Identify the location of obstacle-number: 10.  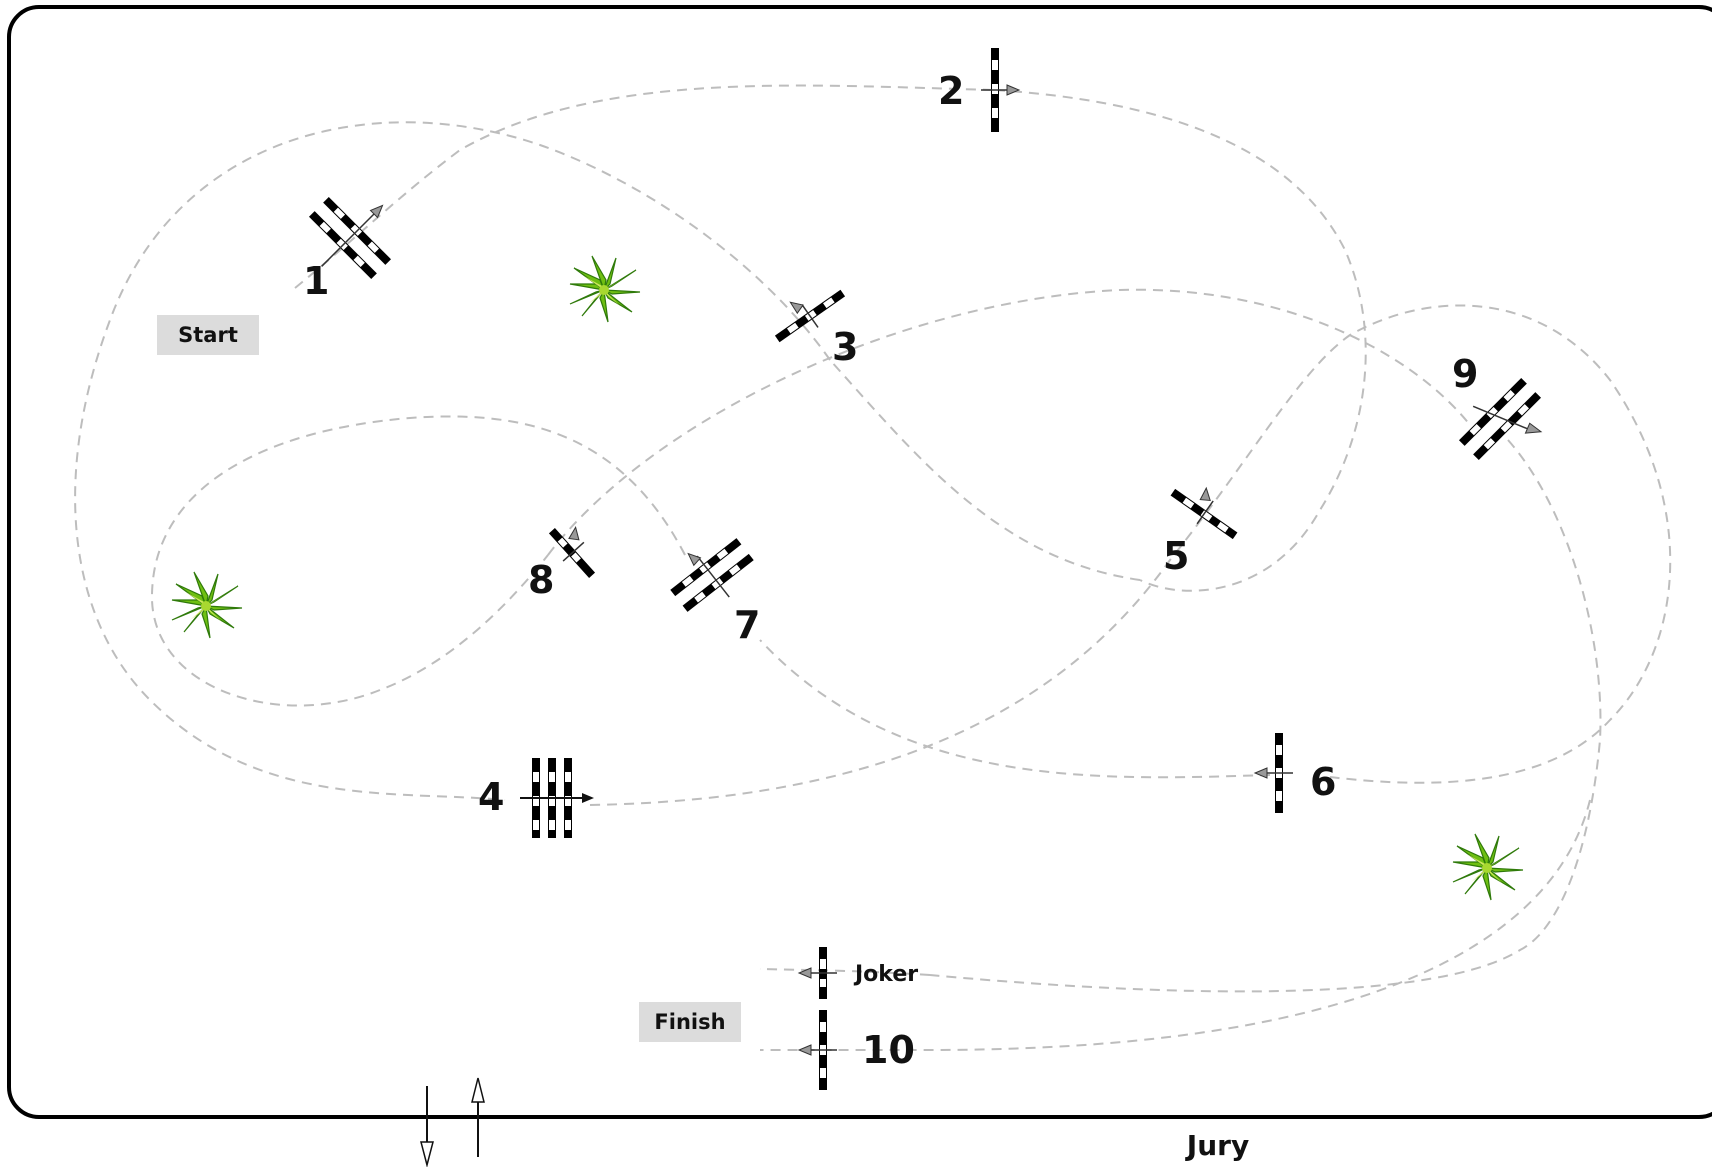
(888, 1050).